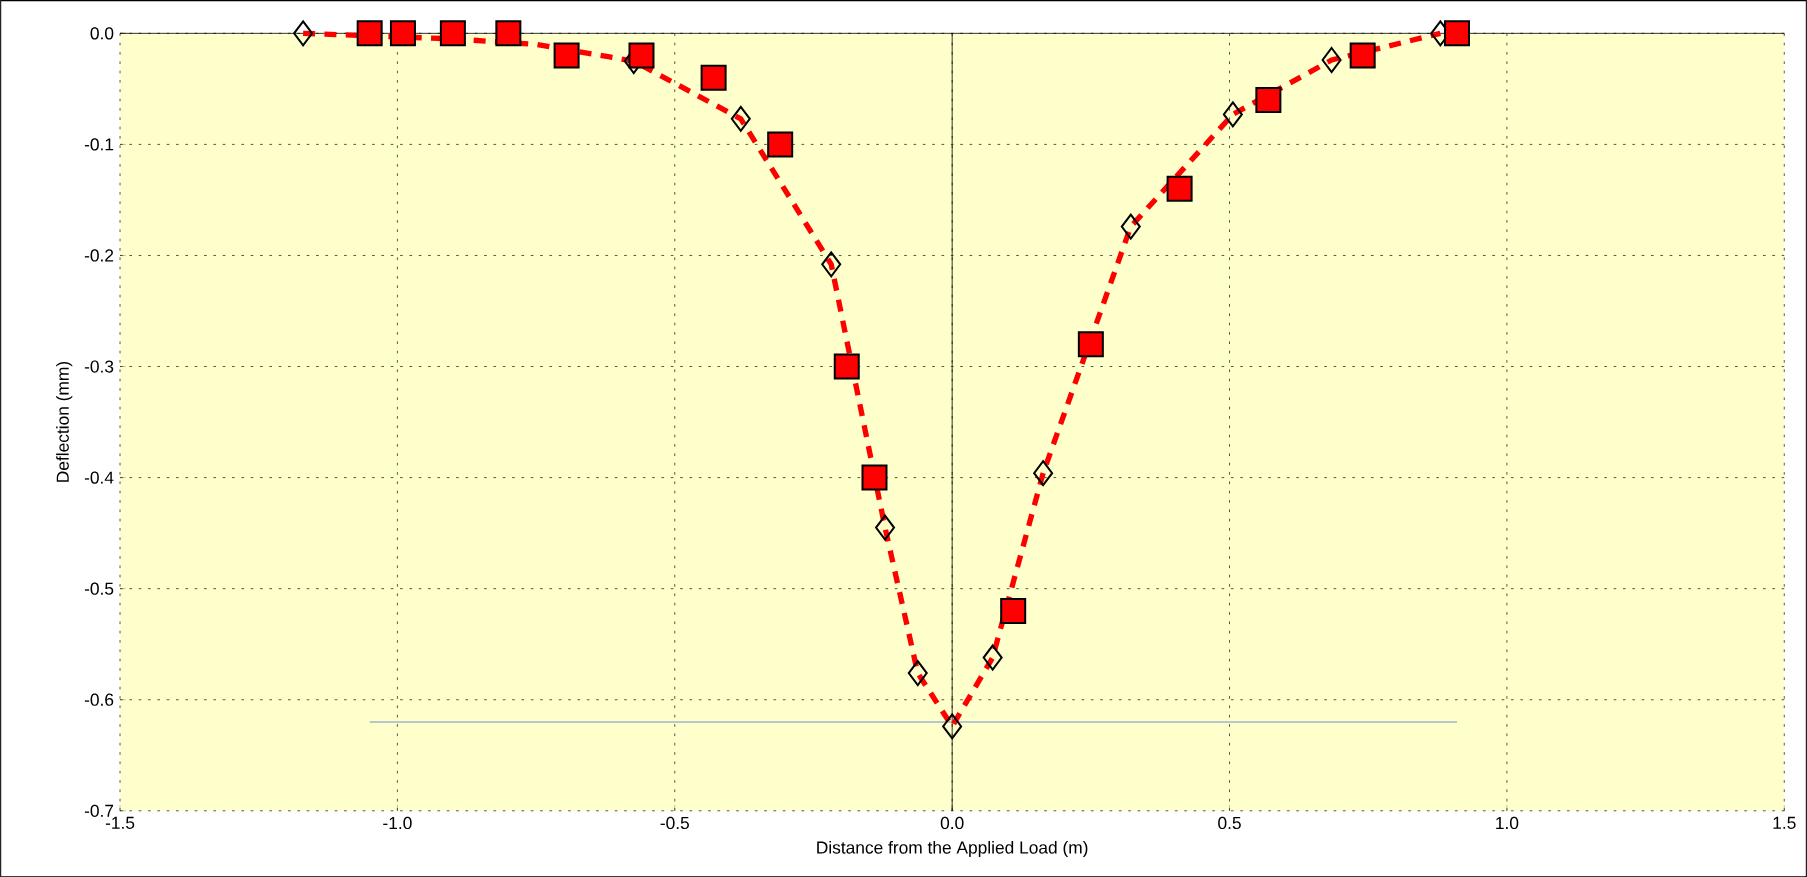 The height and width of the screenshot is (877, 1807). I want to click on y-tick-label: -0.2, so click(99, 255).